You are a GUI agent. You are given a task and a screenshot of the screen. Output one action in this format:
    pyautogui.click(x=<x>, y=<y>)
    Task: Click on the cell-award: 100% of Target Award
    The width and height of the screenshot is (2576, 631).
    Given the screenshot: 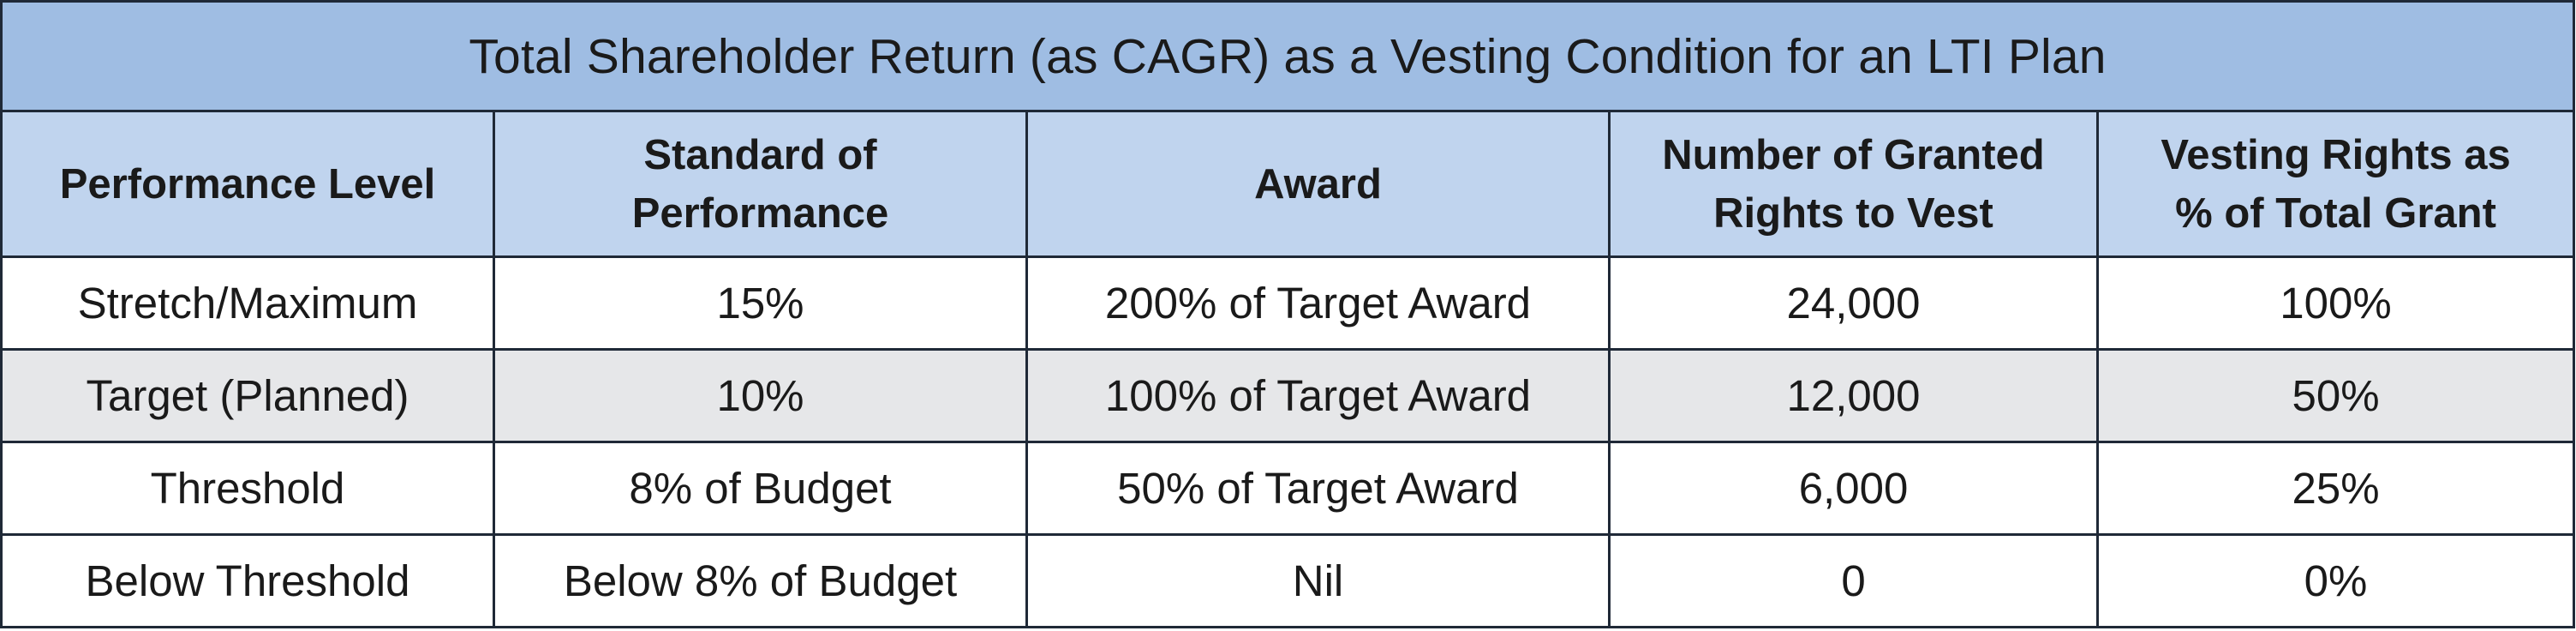 What is the action you would take?
    pyautogui.click(x=1318, y=395)
    